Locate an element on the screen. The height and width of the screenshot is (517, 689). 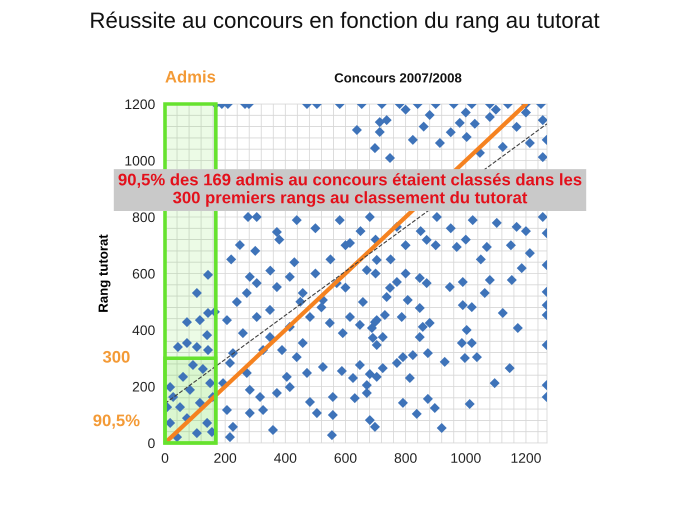
chart-subtitle: Concours 2007/2008 is located at coordinates (398, 77).